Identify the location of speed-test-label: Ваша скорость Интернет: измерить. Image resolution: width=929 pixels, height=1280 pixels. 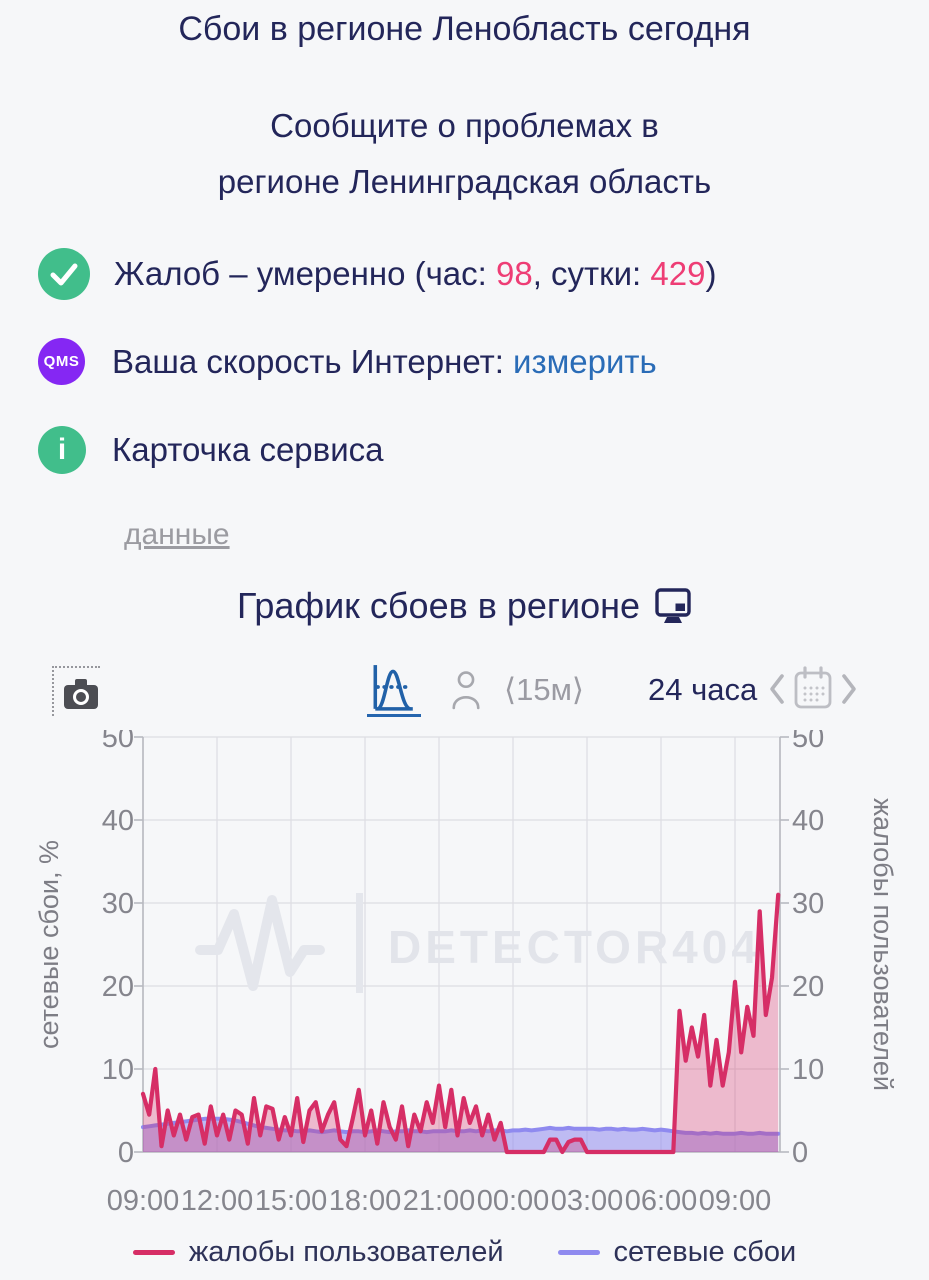
(384, 361).